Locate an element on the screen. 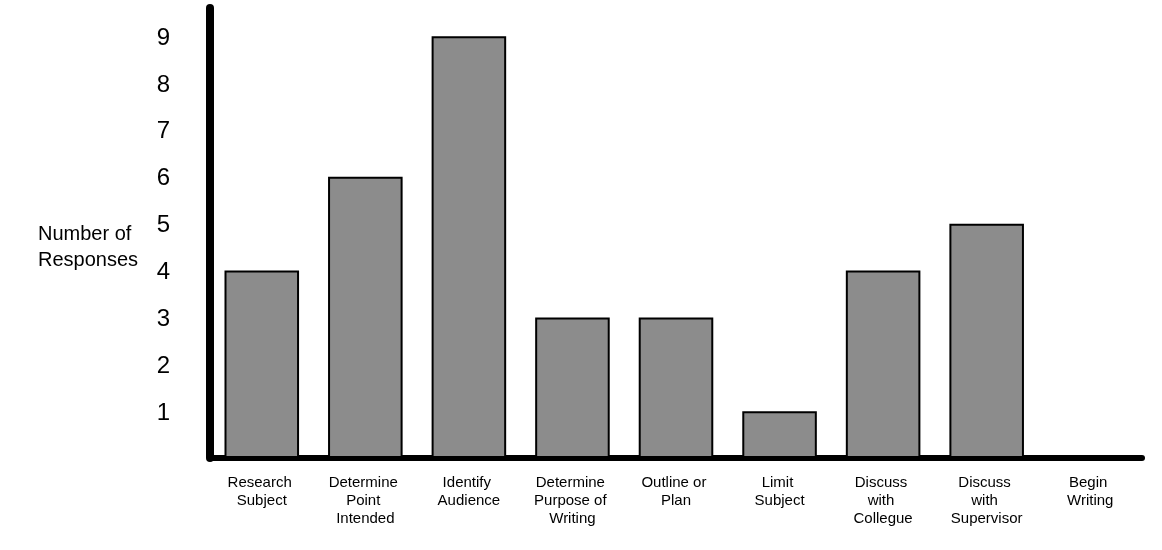 The height and width of the screenshot is (550, 1162). y-tick-label: 4 is located at coordinates (163, 270).